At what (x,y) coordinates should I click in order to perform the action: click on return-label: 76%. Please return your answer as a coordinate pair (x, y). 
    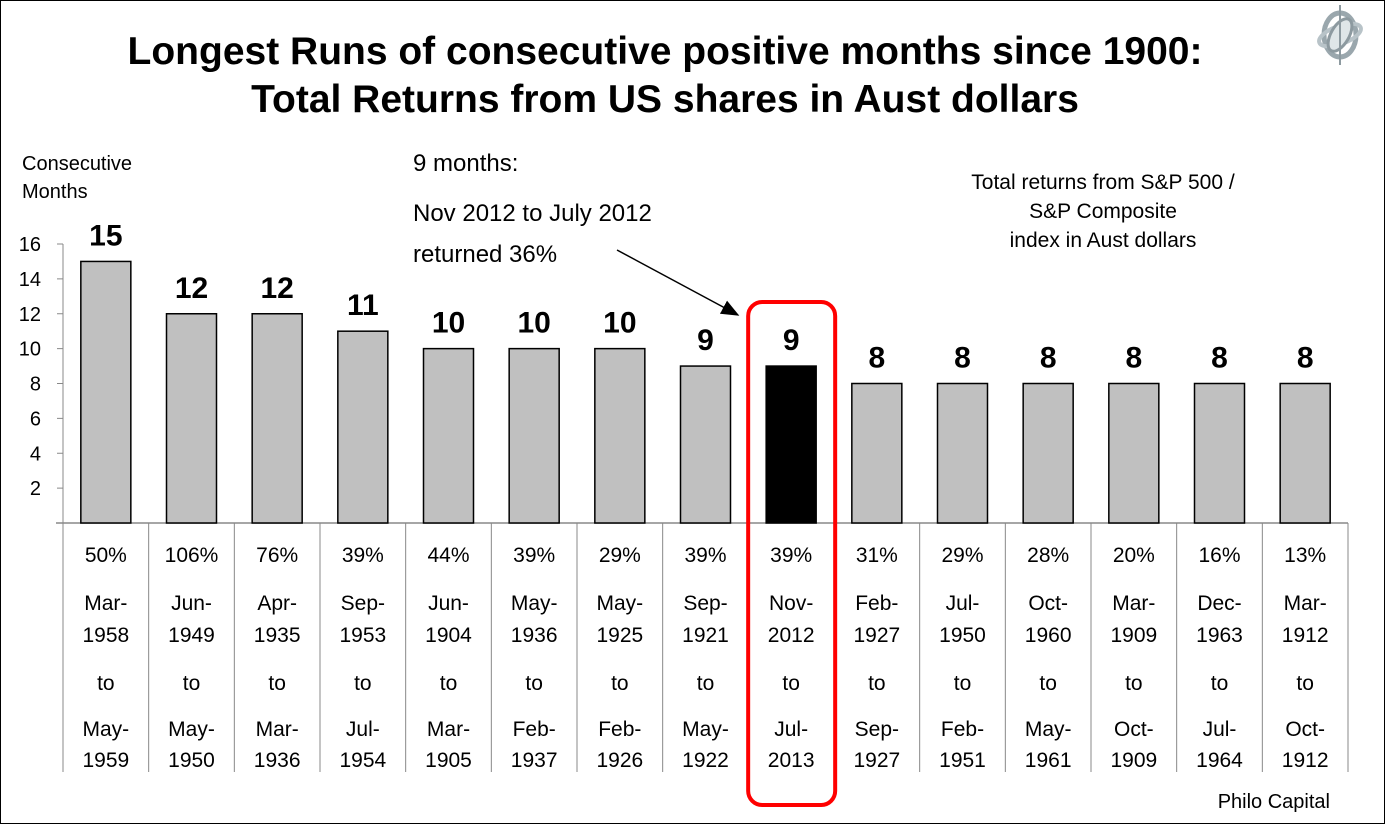
    Looking at the image, I should click on (277, 555).